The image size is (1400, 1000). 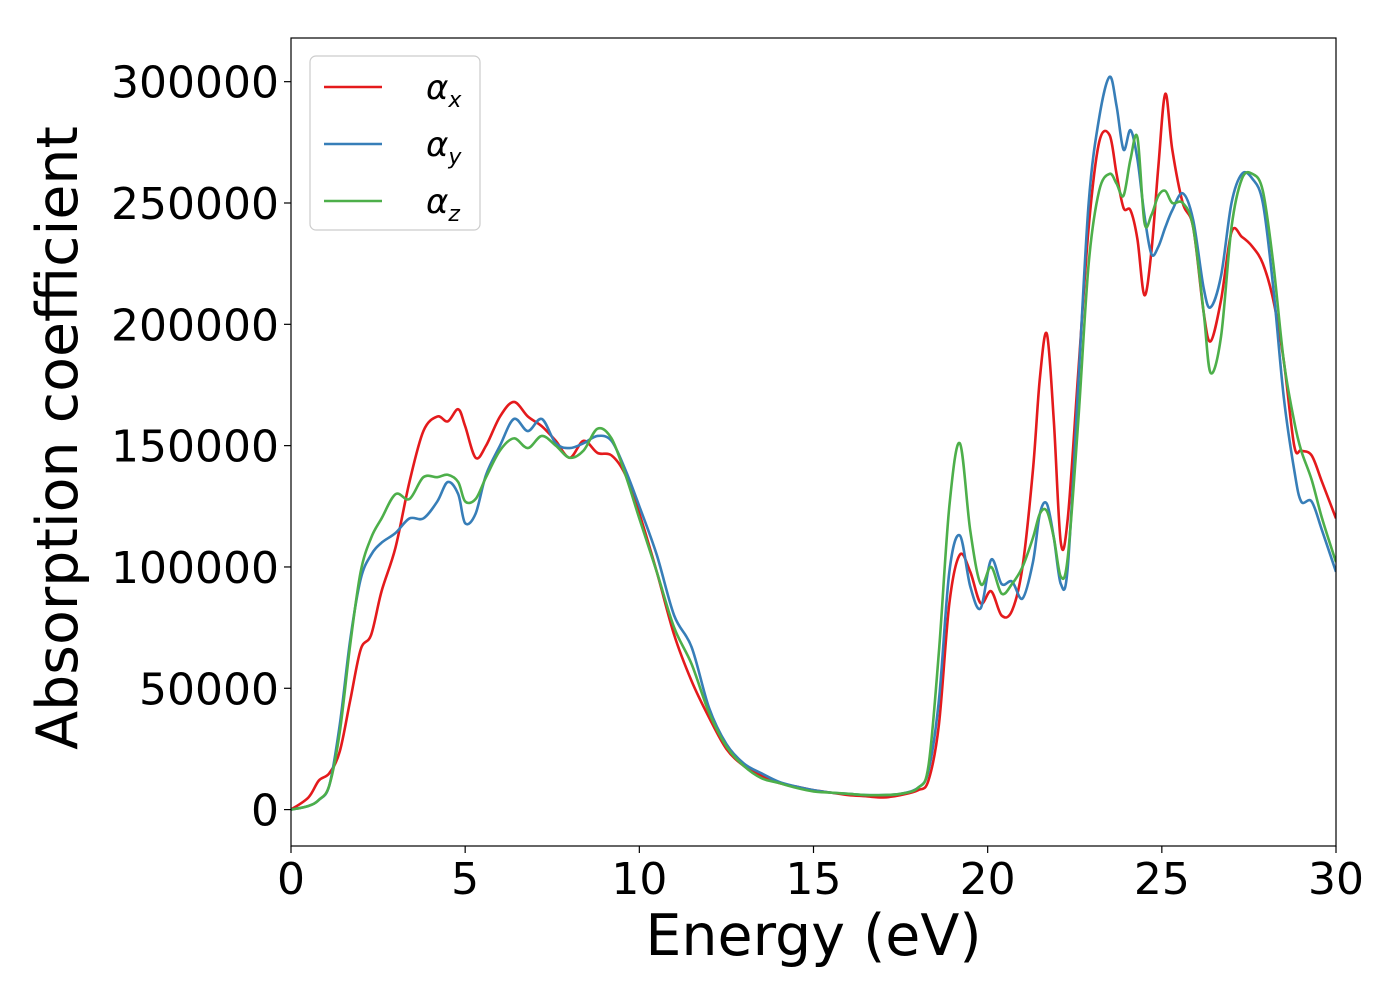 What do you see at coordinates (813, 936) in the screenshot?
I see `x-axis-label: Energy (eV)` at bounding box center [813, 936].